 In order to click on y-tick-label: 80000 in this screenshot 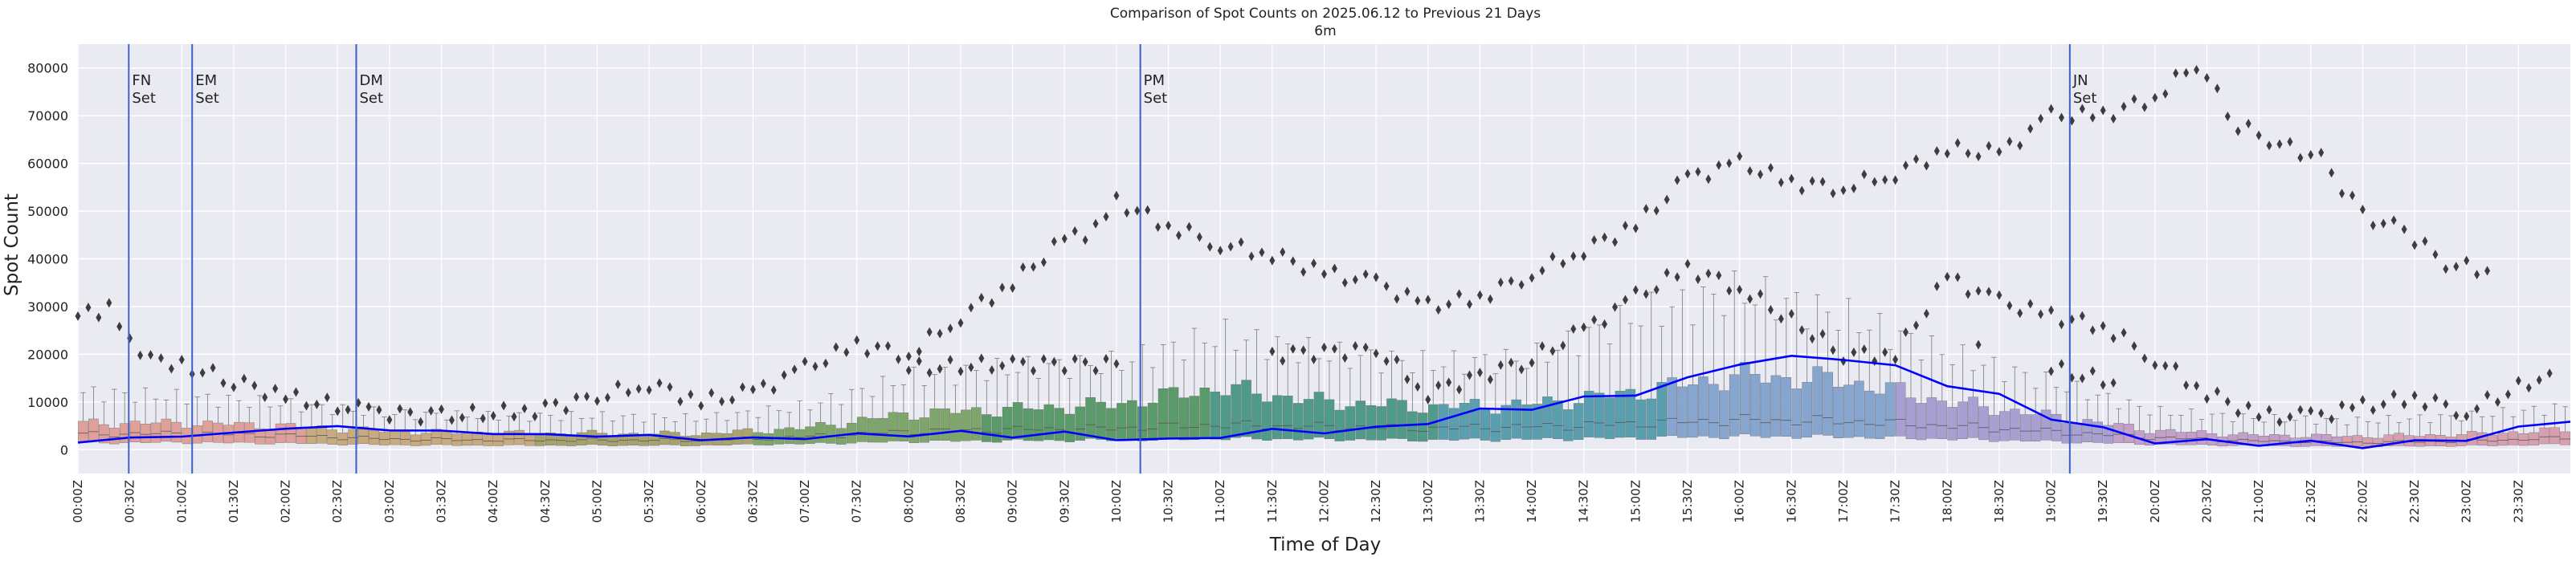, I will do `click(47, 69)`.